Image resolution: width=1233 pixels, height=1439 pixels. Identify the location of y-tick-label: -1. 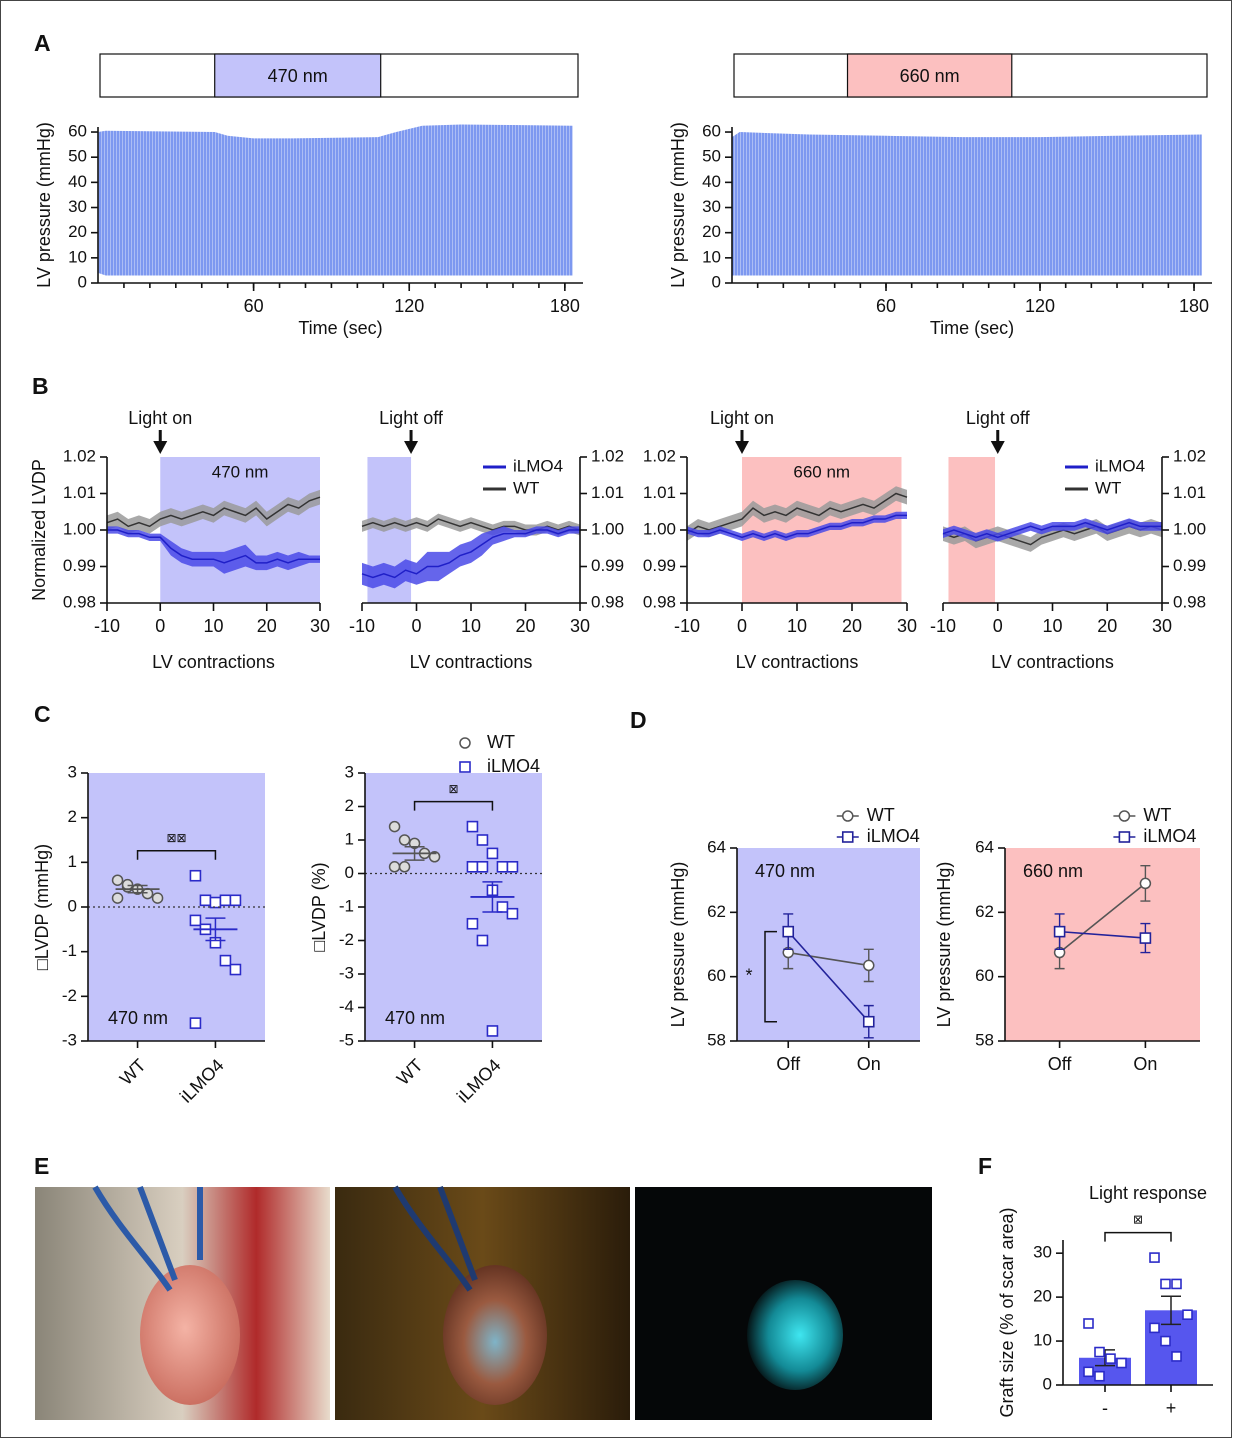
(69, 950).